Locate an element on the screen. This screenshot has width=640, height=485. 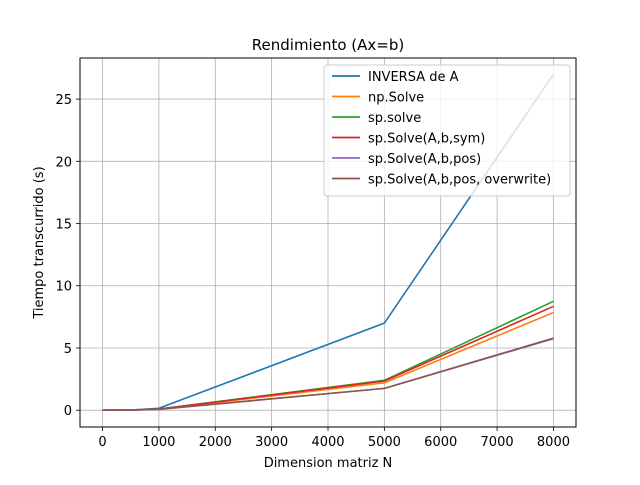
x-tick-label: 4000 is located at coordinates (327, 442).